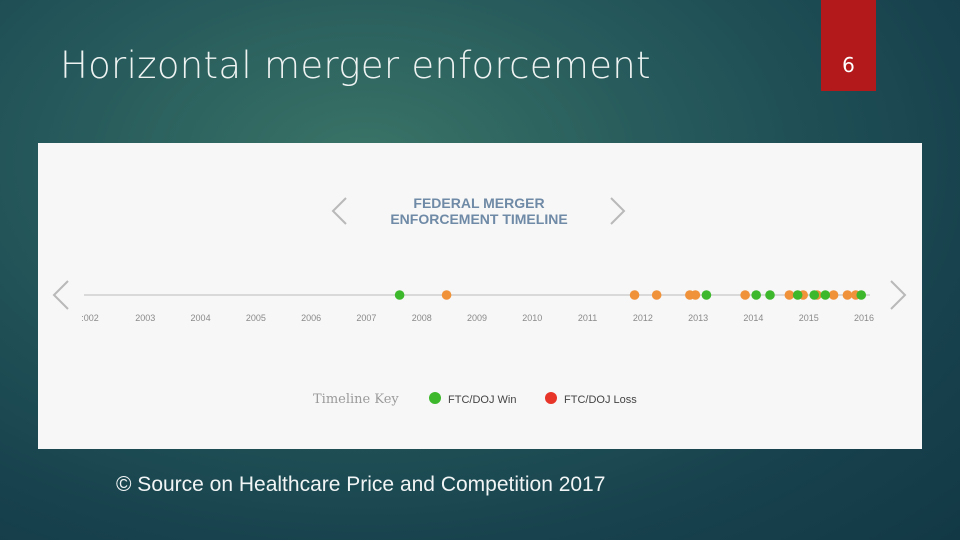 The image size is (960, 540). Describe the element at coordinates (551, 398) in the screenshot. I see `legend-loss-marker` at that location.